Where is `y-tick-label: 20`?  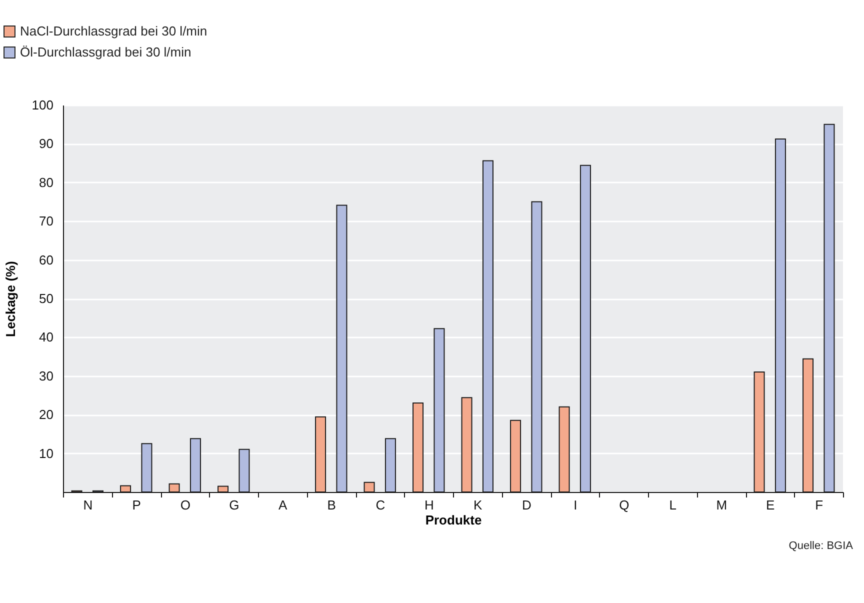 y-tick-label: 20 is located at coordinates (46, 414).